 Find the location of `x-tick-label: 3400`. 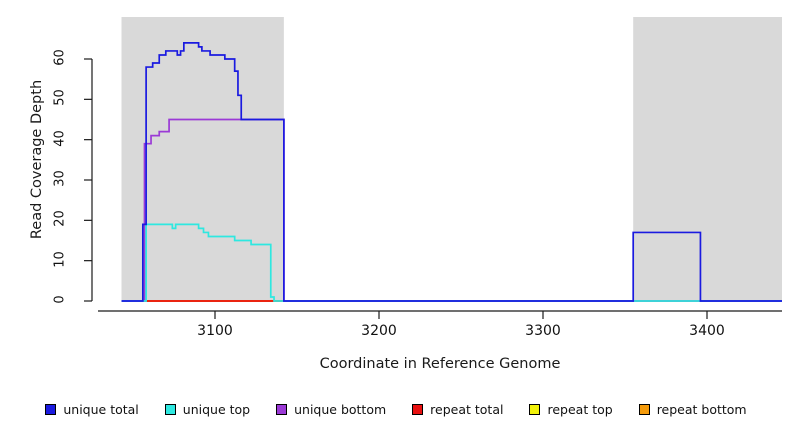

x-tick-label: 3400 is located at coordinates (707, 331).